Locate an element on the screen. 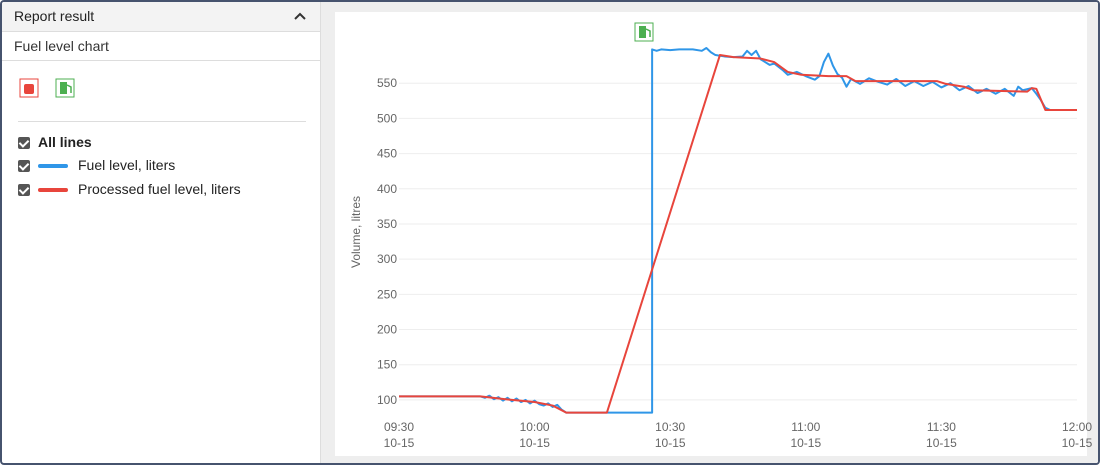 This screenshot has width=1100, height=465. y-tick-label: 350 is located at coordinates (387, 224).